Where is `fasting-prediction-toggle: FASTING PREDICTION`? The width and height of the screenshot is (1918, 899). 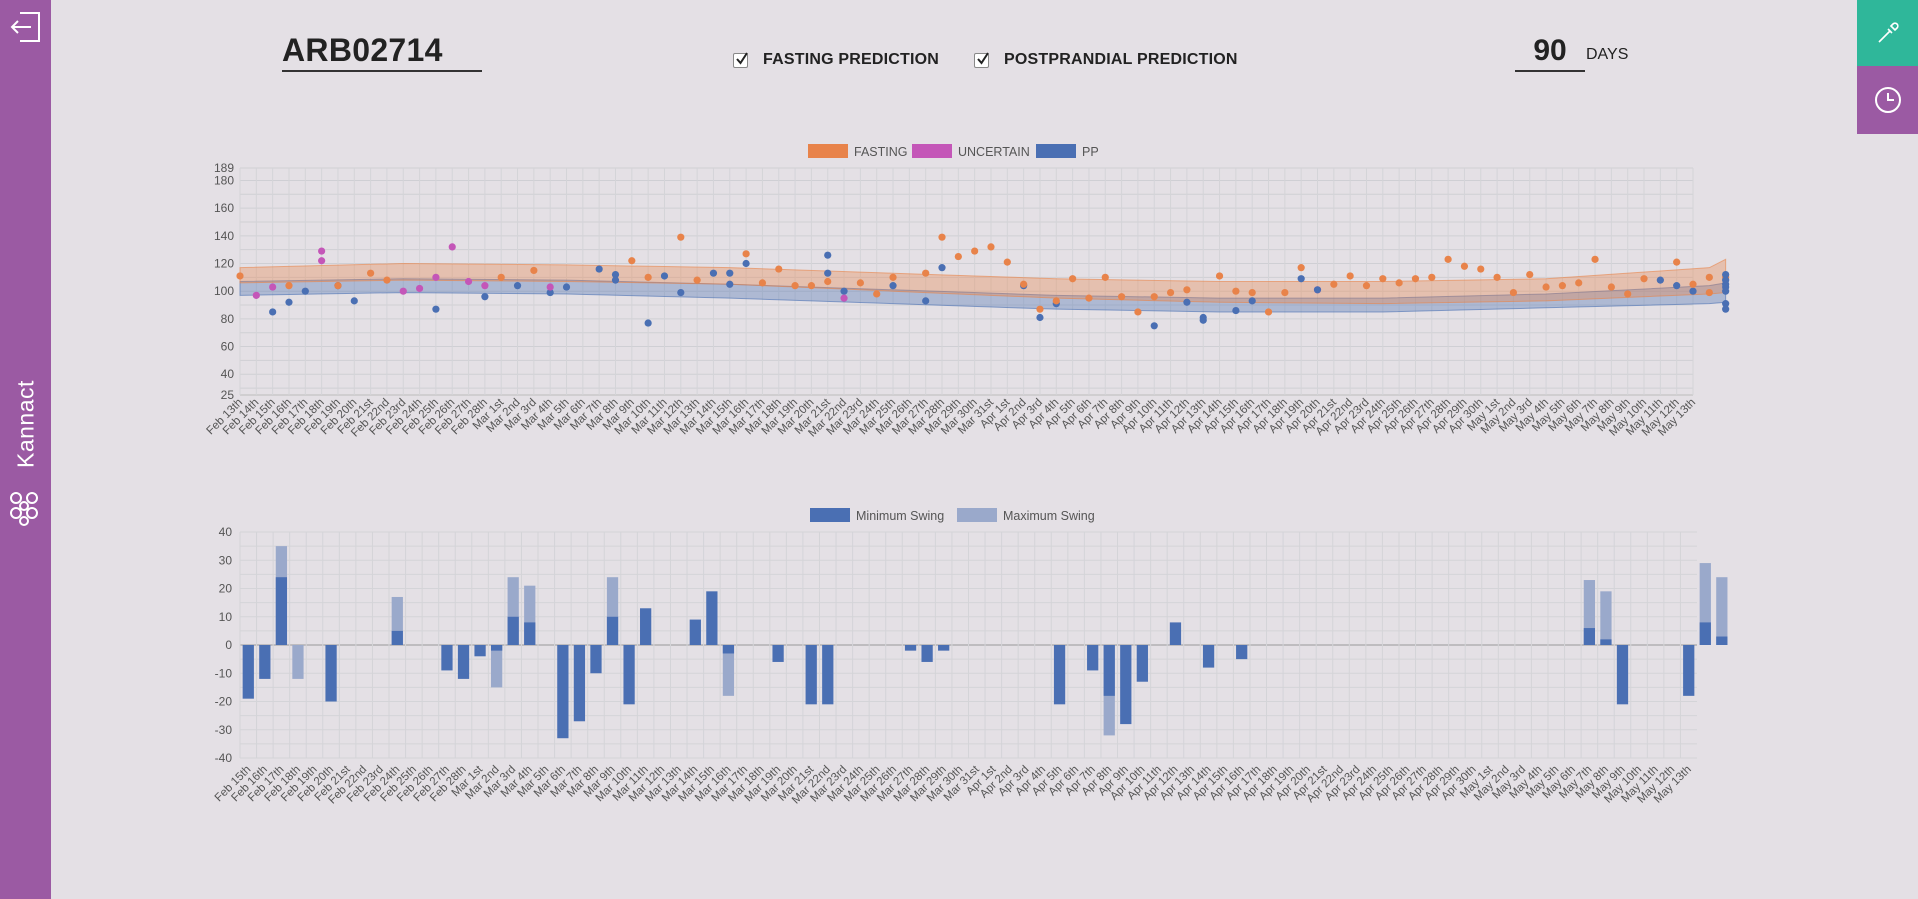 fasting-prediction-toggle: FASTING PREDICTION is located at coordinates (836, 60).